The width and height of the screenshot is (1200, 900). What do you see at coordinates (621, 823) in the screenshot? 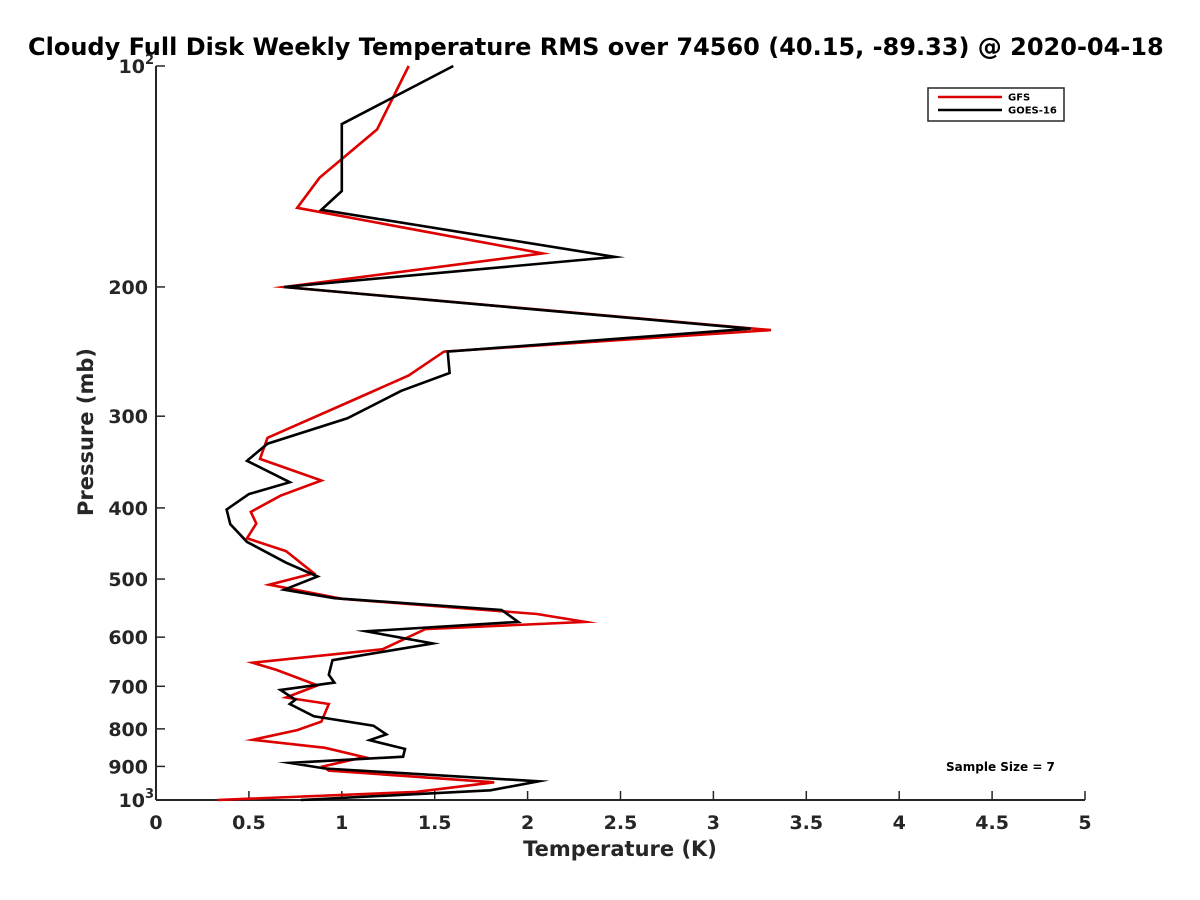
I see `x-tick-label: 2.5` at bounding box center [621, 823].